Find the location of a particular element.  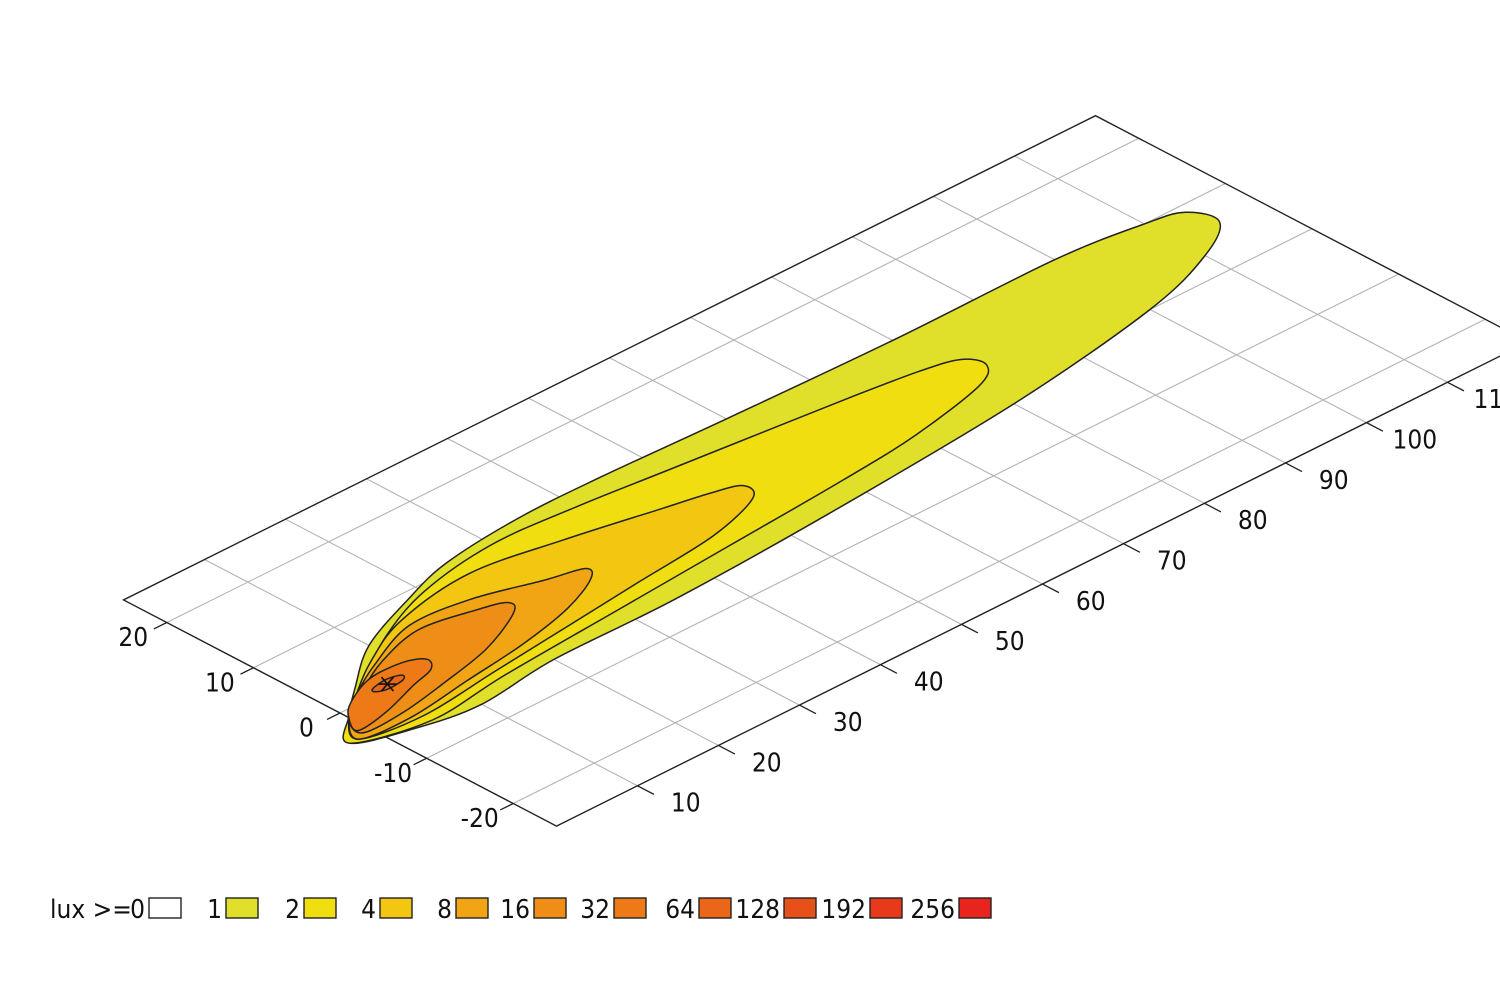

x-tick-label: 80 is located at coordinates (1253, 521).